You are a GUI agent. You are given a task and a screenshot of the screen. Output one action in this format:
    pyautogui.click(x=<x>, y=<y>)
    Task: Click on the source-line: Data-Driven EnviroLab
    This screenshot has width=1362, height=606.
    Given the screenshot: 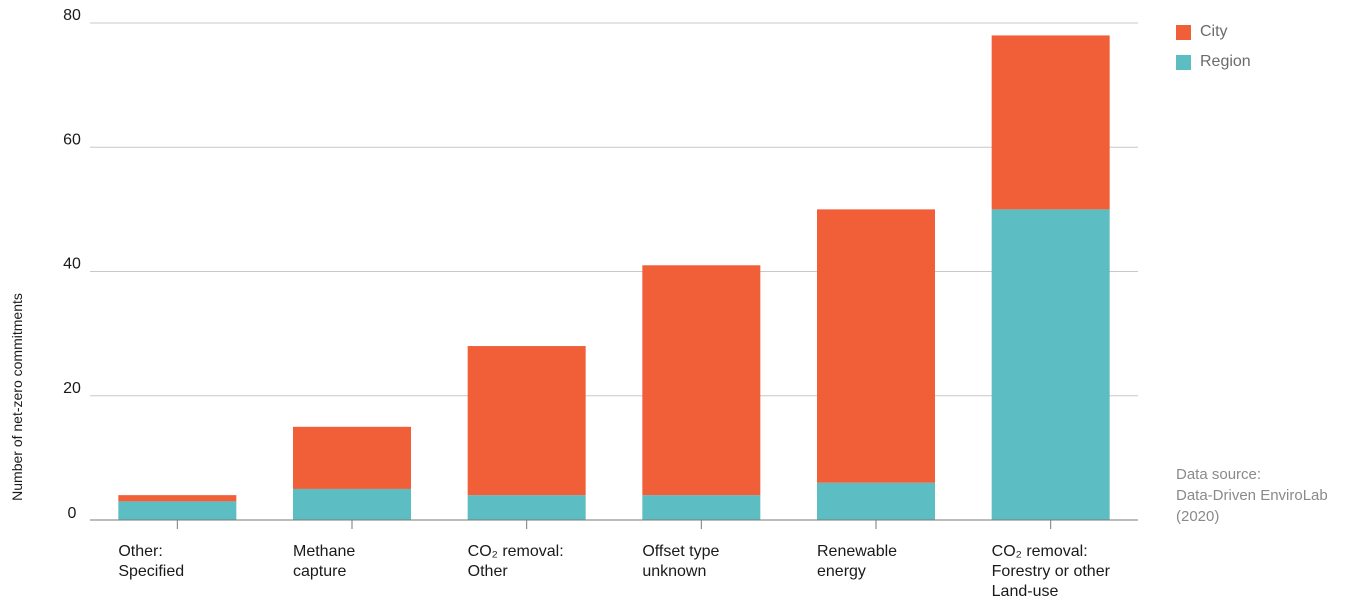 What is the action you would take?
    pyautogui.click(x=1252, y=495)
    